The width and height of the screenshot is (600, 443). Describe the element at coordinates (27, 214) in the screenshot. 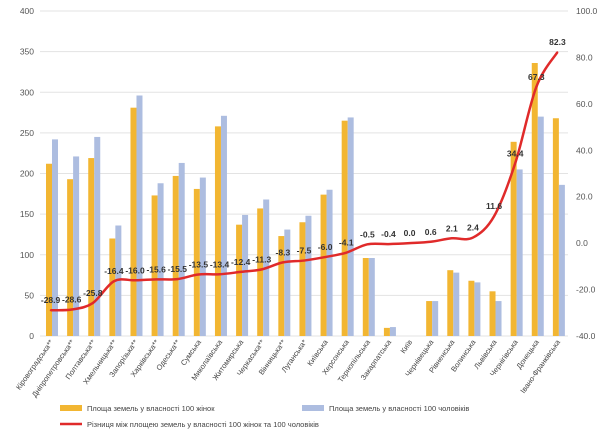

I see `left-axis-tick-label: 150` at that location.